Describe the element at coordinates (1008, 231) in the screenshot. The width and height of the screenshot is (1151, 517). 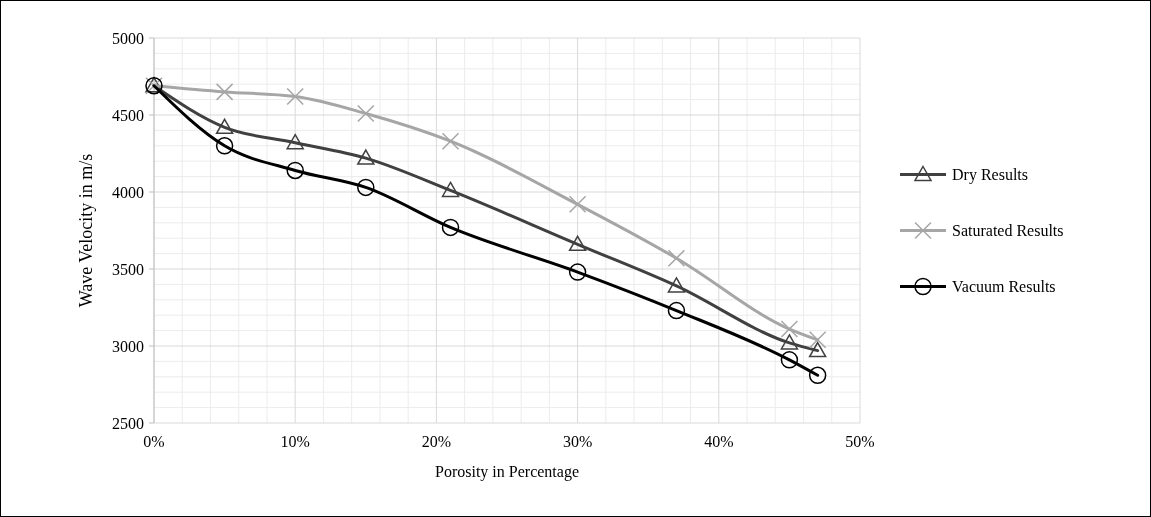
I see `legend-label: Saturated Results` at that location.